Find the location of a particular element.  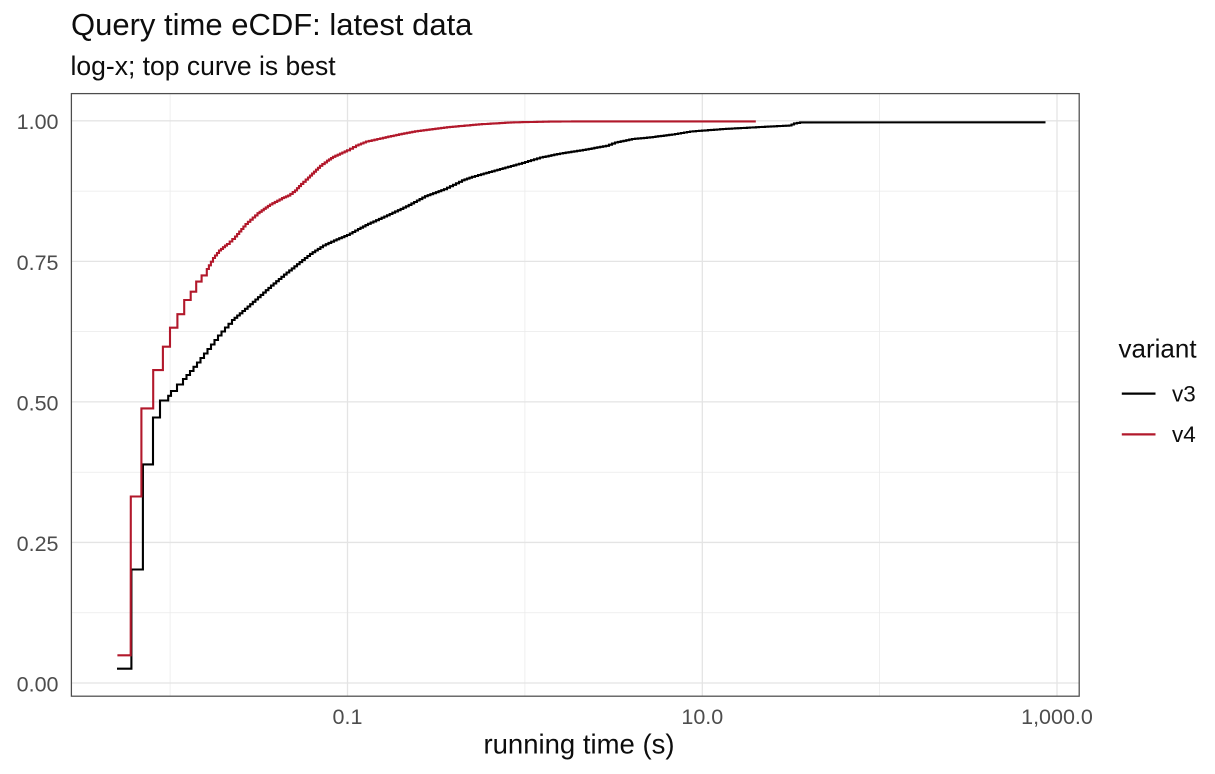

svg-text: 1,000.0 is located at coordinates (1057, 717).